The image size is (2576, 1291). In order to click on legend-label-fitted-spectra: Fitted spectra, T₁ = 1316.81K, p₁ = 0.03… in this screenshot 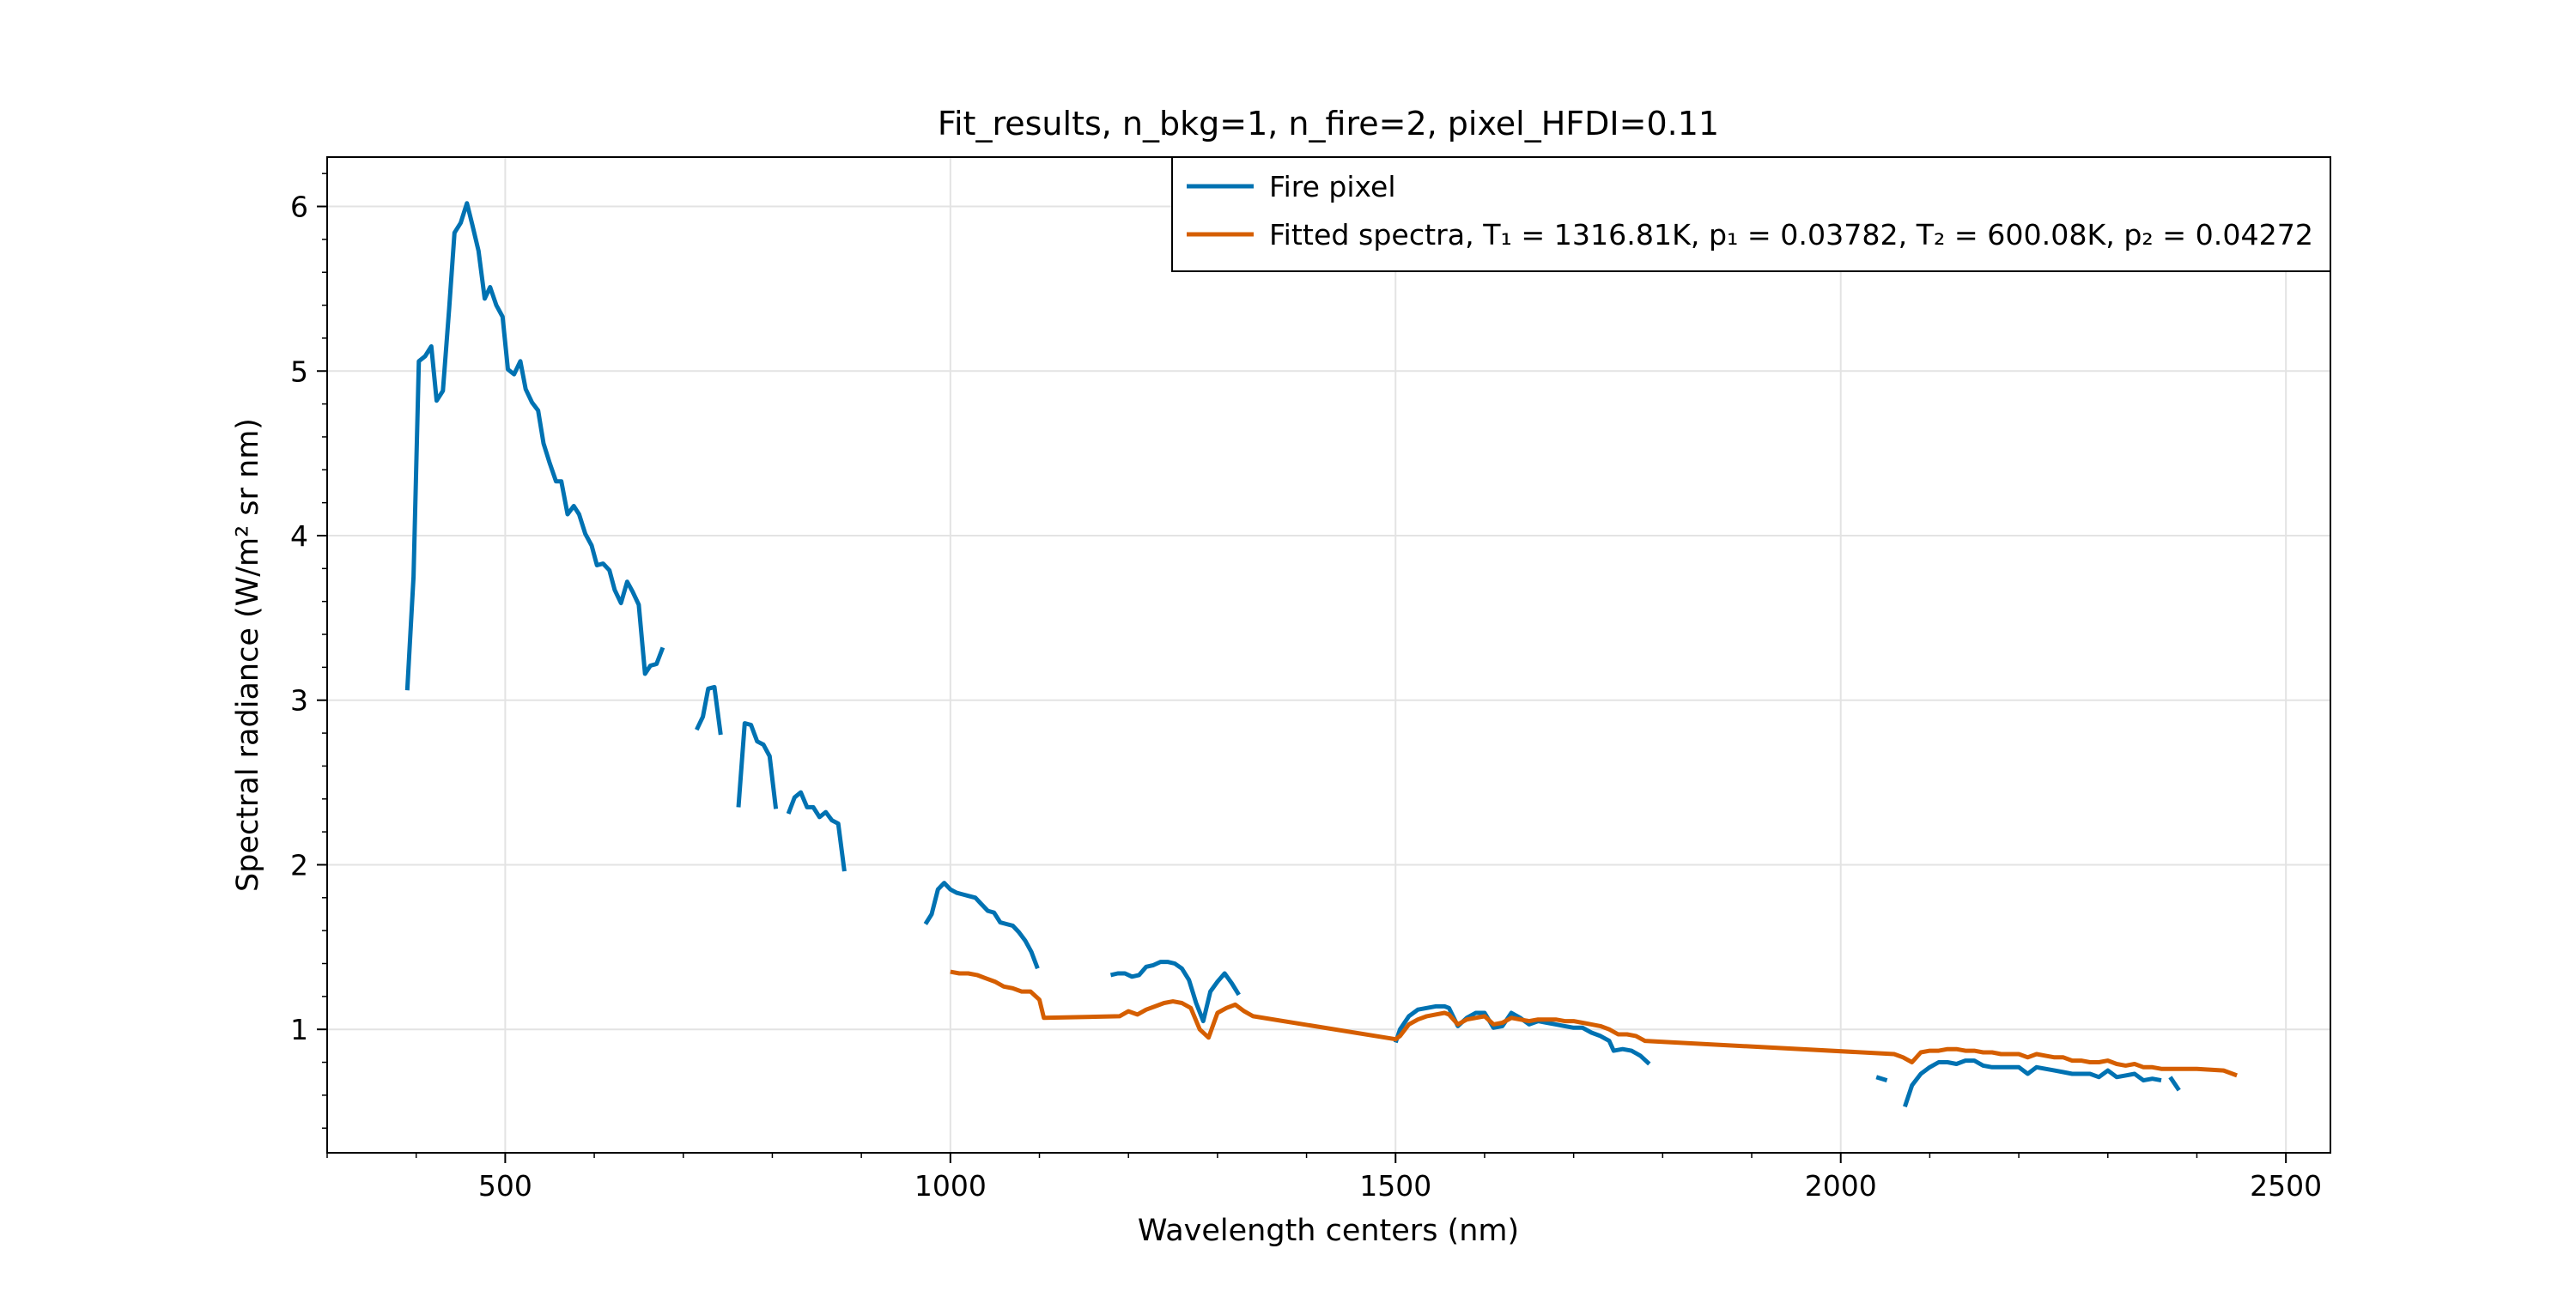, I will do `click(1791, 235)`.